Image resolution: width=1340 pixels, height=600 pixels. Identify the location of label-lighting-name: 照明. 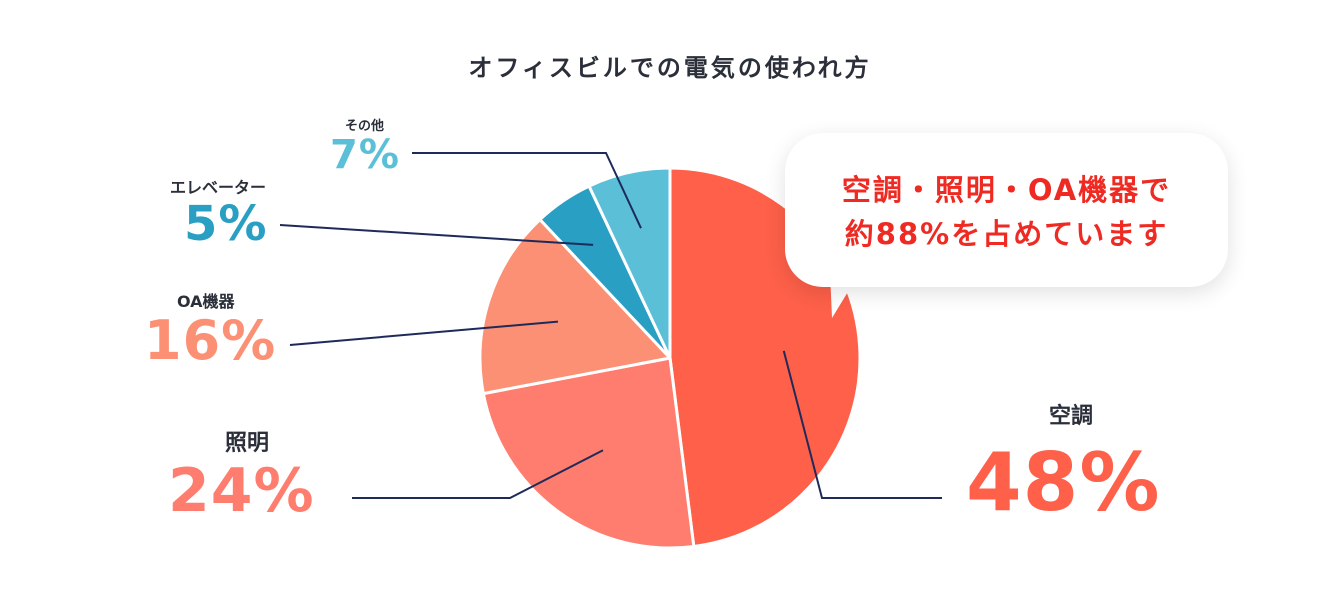
(247, 443).